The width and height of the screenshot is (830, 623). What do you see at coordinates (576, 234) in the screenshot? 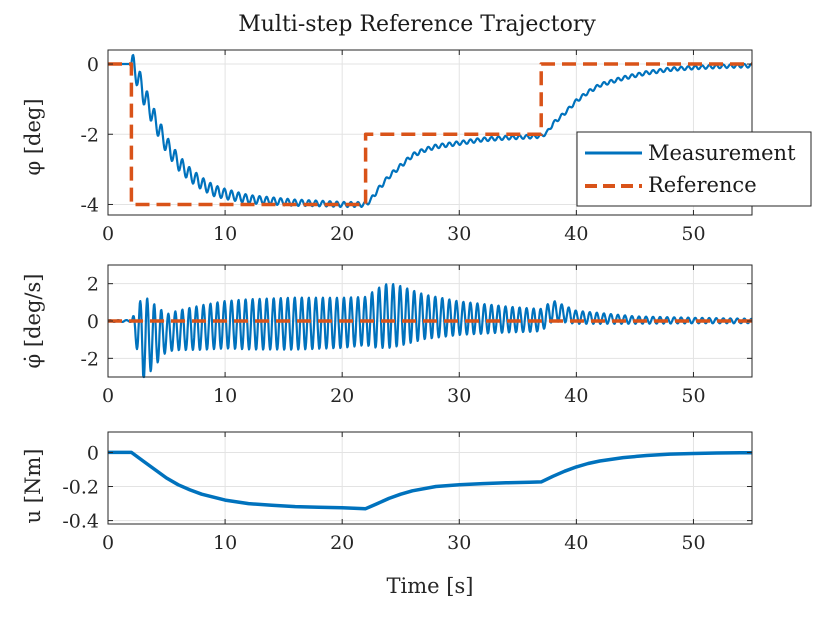
I see `xtick-label-phi: 40` at bounding box center [576, 234].